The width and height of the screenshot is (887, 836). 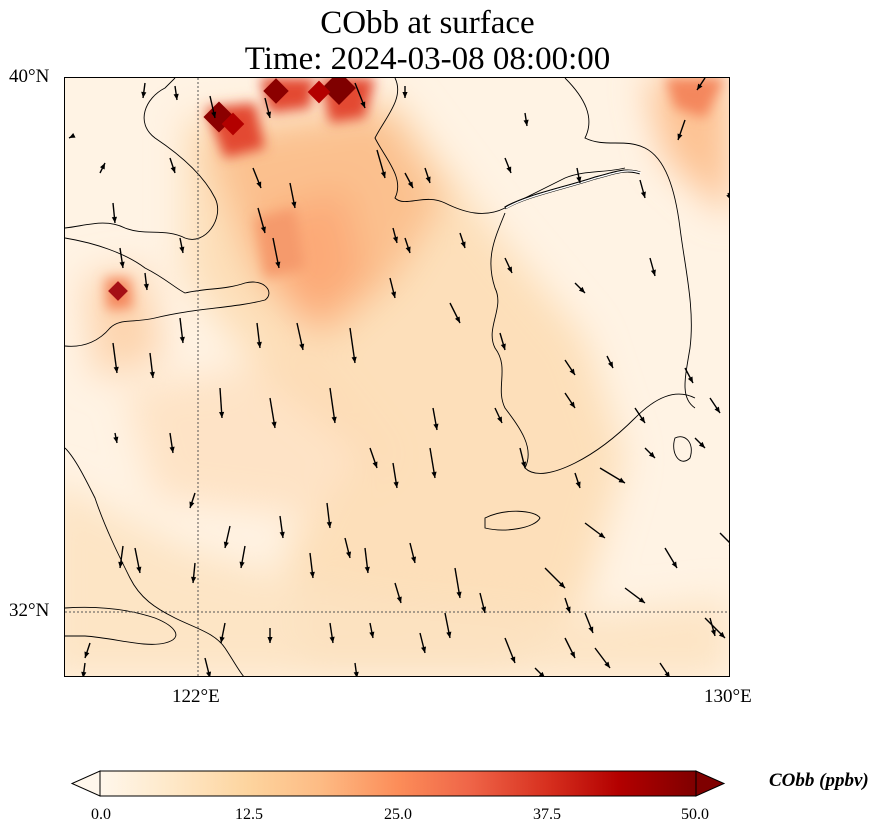 I want to click on lon-label-130: 130°E, so click(x=728, y=696).